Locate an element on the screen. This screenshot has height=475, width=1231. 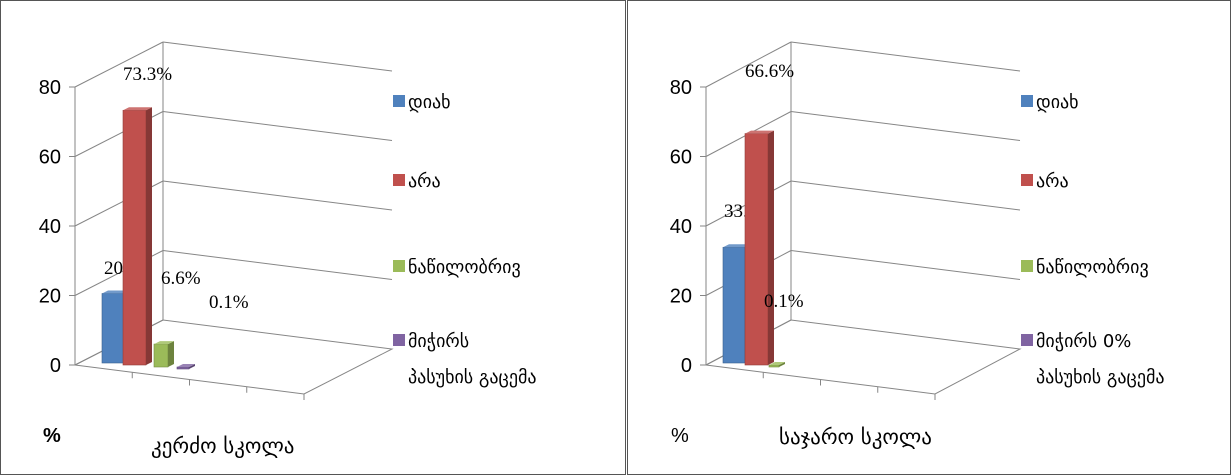
data-label: 66.6% is located at coordinates (769, 71).